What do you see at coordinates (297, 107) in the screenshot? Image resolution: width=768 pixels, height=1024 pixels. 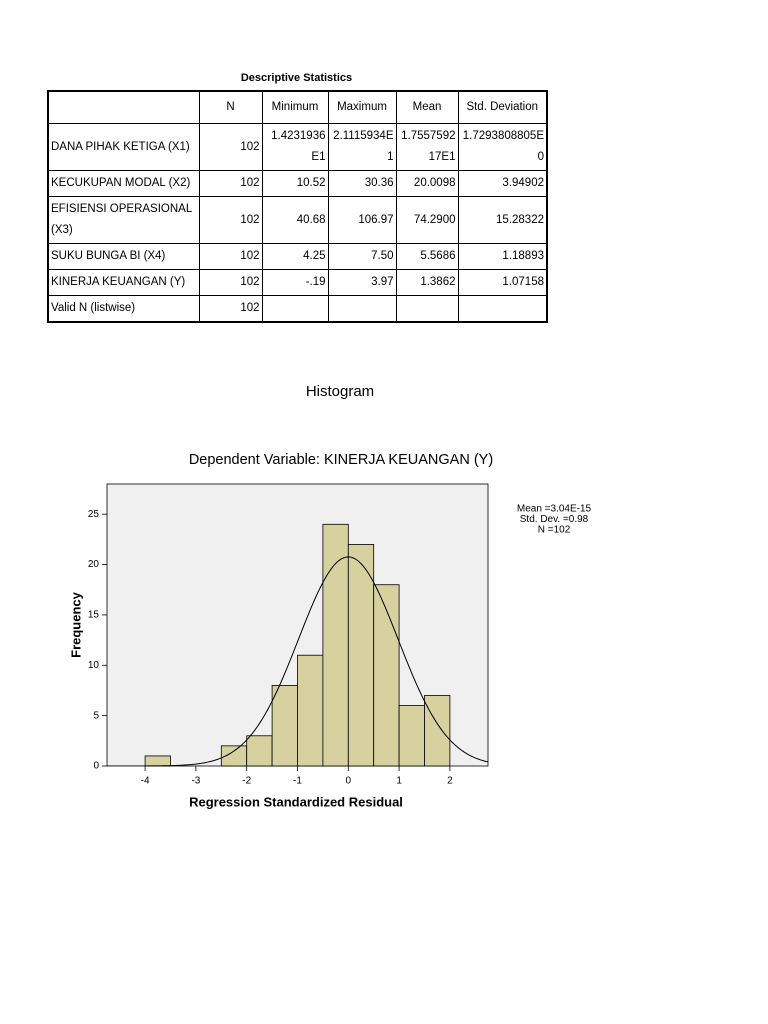 I see `header-row: N Minimum Maximum Mean Std. Deviation` at bounding box center [297, 107].